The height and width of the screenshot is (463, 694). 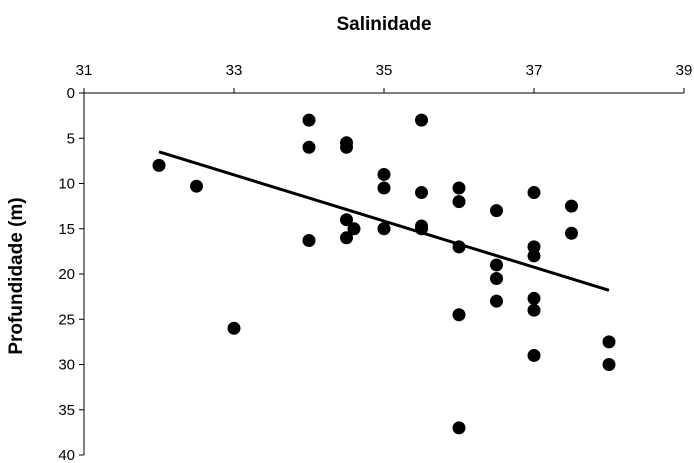 What do you see at coordinates (66, 274) in the screenshot?
I see `y-tick-label: 20` at bounding box center [66, 274].